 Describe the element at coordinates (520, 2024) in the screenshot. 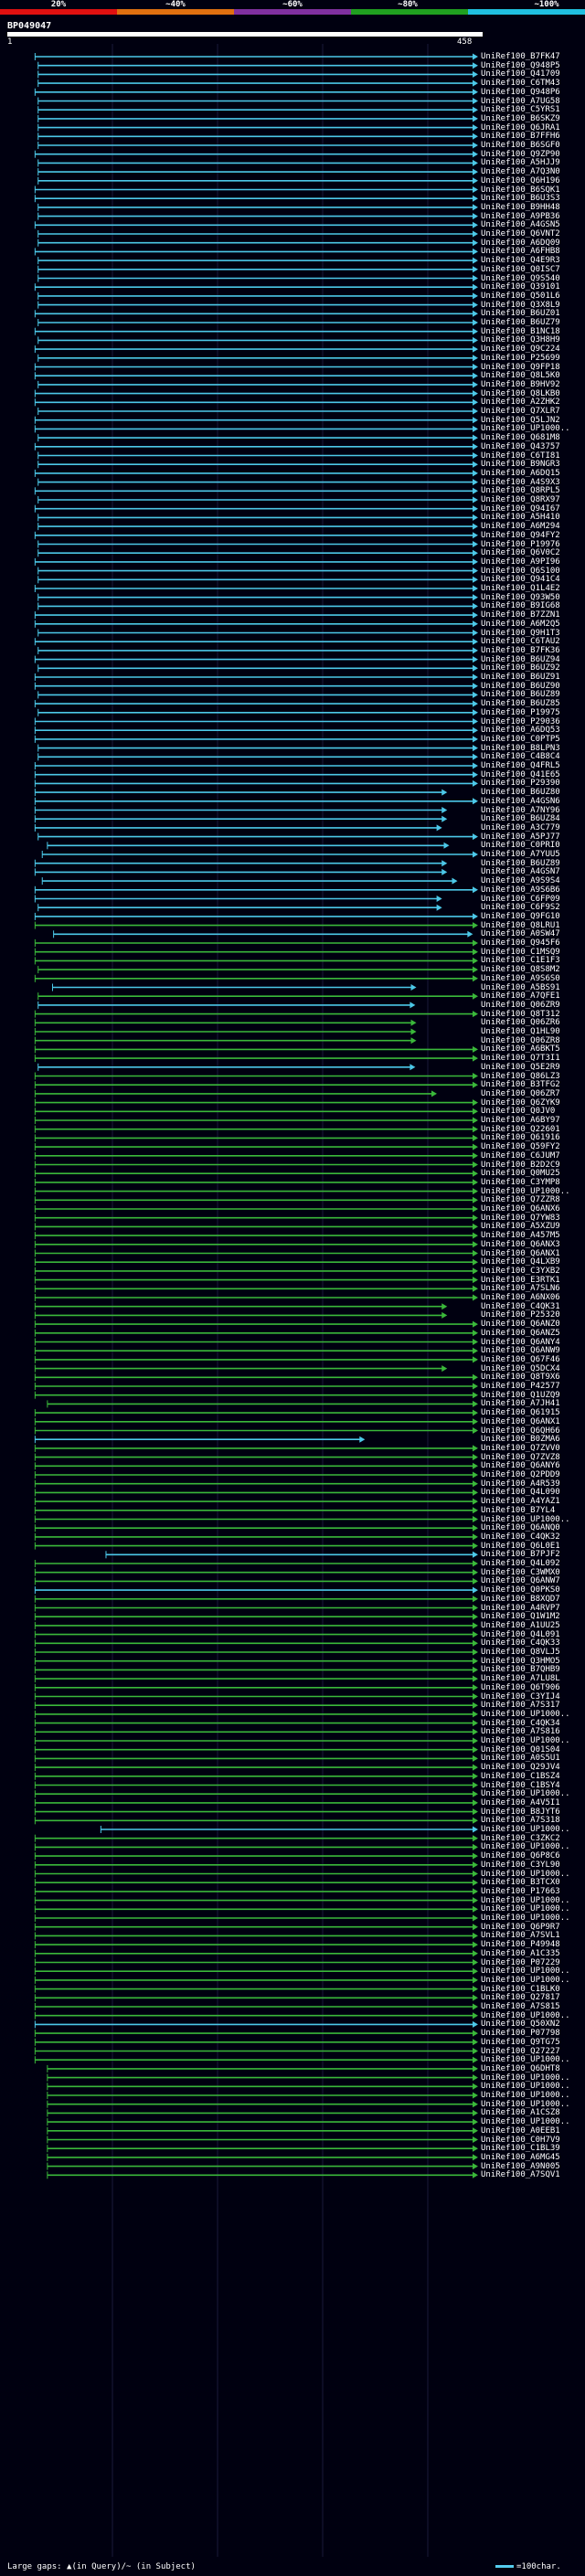

I see `hit-label: UniRef100_Q50XN2` at that location.